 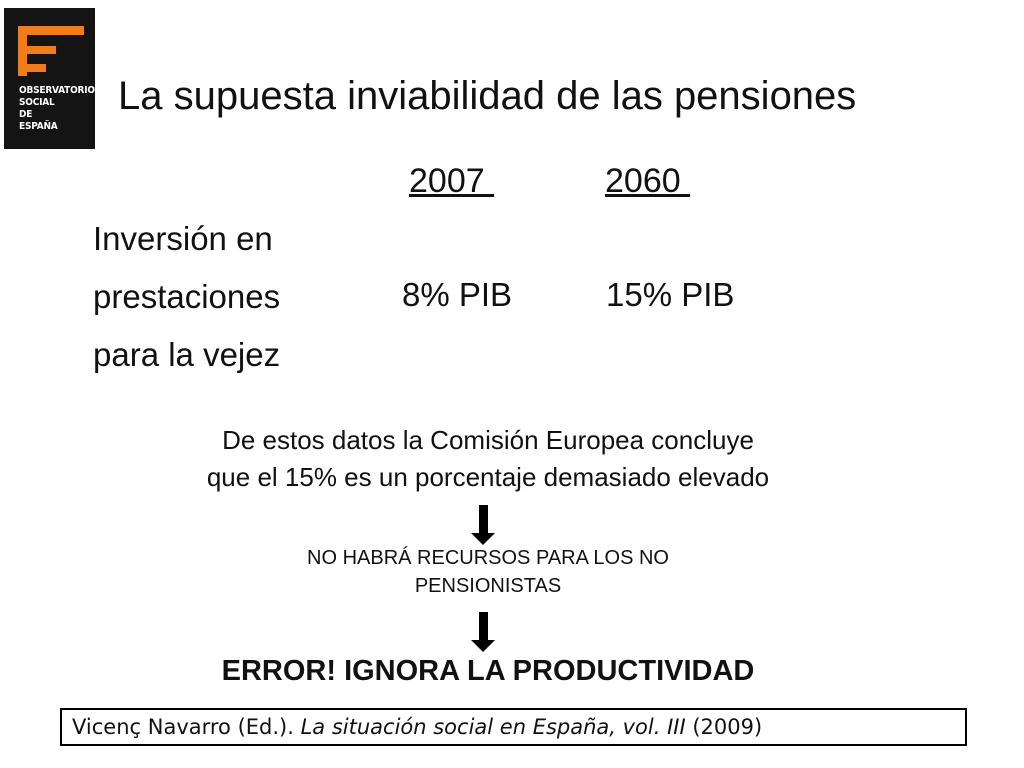 I want to click on error-statement: ERROR! IGNORA LA PRODUCTIVIDAD, so click(x=488, y=671).